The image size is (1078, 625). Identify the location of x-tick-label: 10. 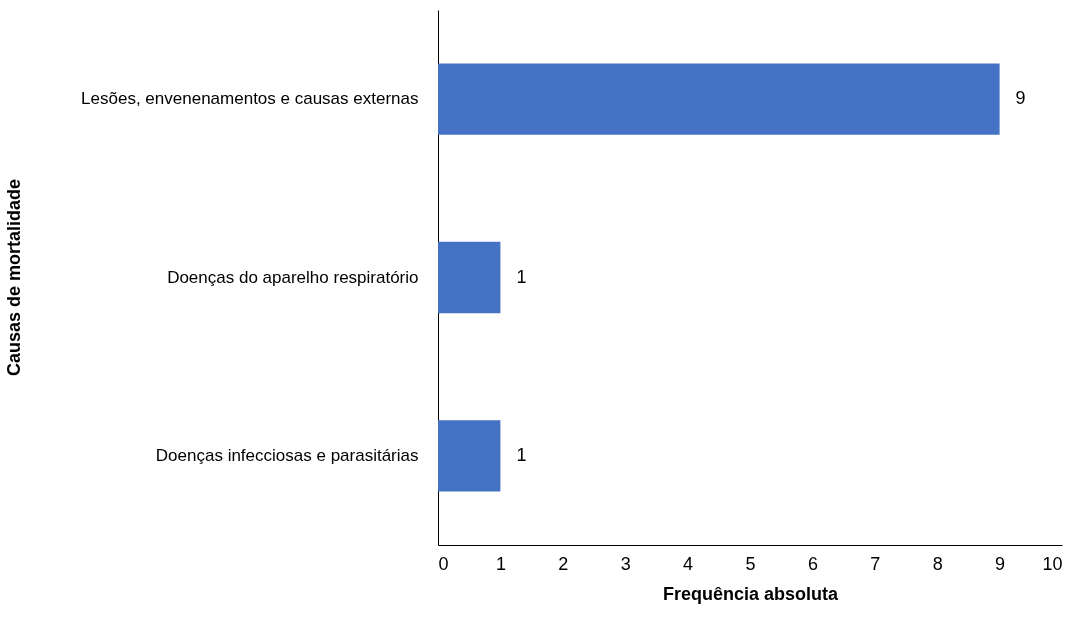
(1052, 563).